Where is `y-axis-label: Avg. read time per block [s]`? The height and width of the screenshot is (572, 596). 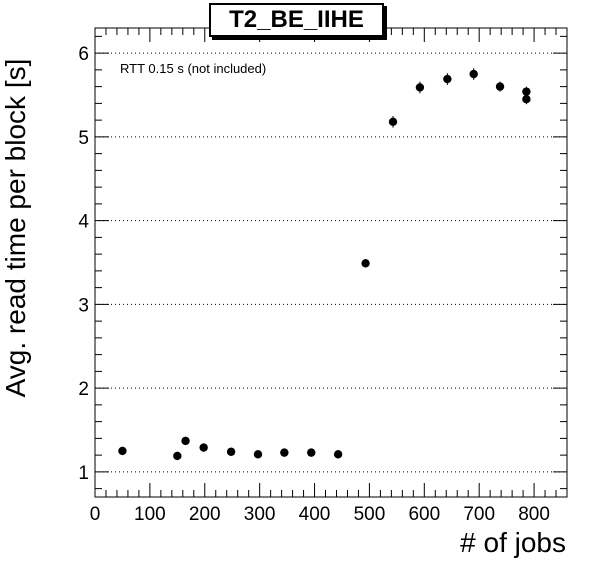
y-axis-label: Avg. read time per block [s] is located at coordinates (15, 228).